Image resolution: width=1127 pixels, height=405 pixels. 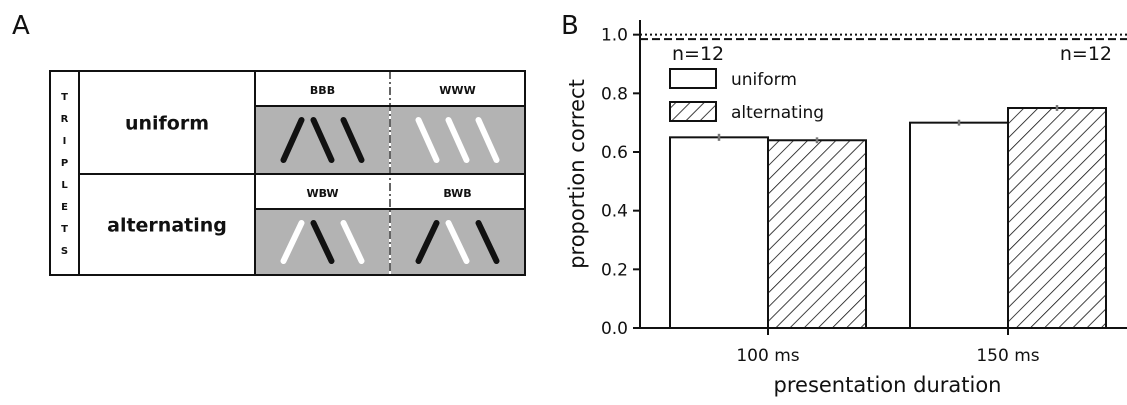 I want to click on triplets-letter: P, so click(x=64, y=163).